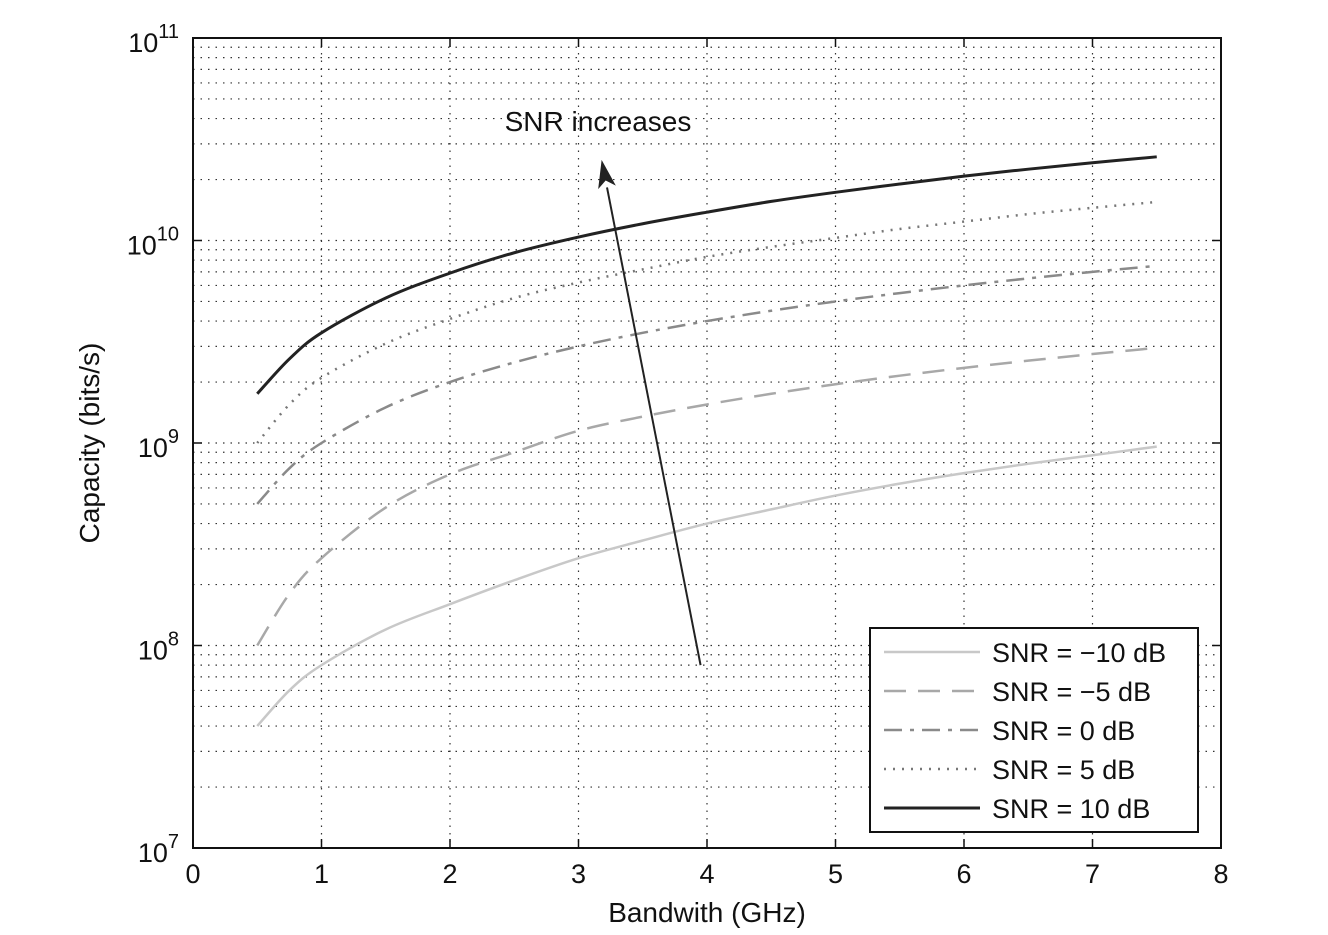 The height and width of the screenshot is (935, 1328). I want to click on legend-label: SNR = 10 dB, so click(1071, 809).